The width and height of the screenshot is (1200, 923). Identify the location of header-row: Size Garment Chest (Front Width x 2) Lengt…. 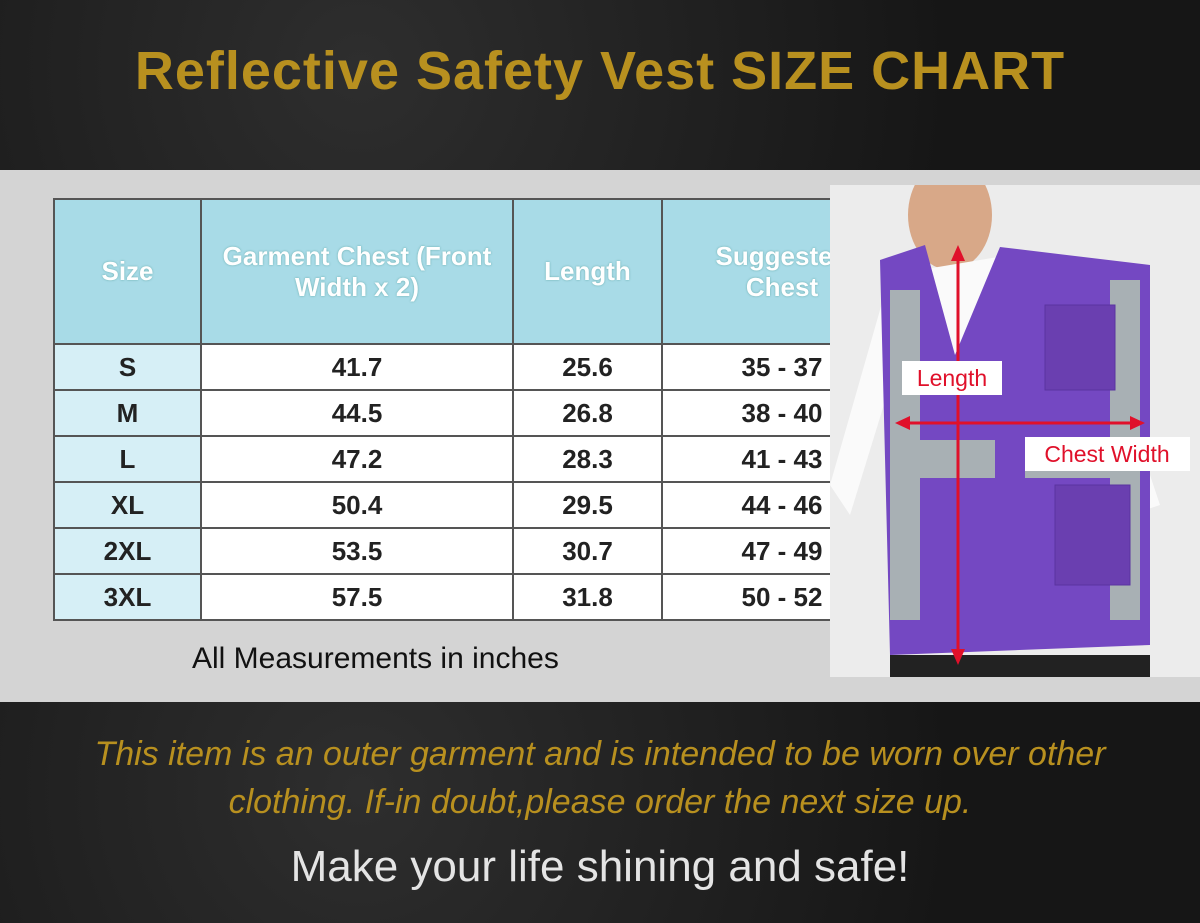
(478, 271).